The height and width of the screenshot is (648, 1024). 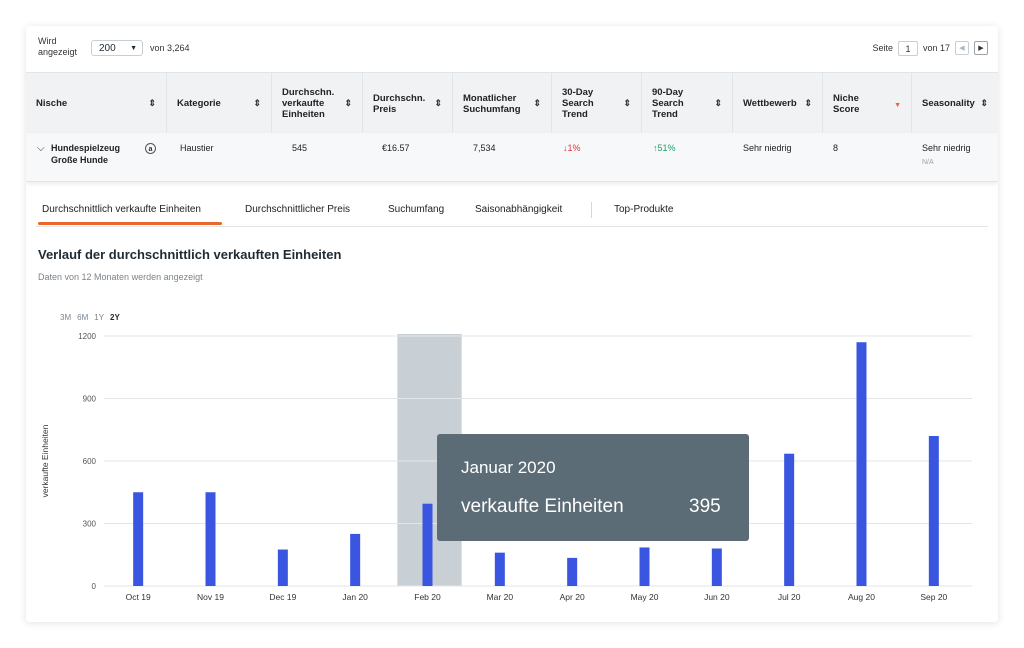 I want to click on per-page-select: 200 ▼, so click(x=117, y=48).